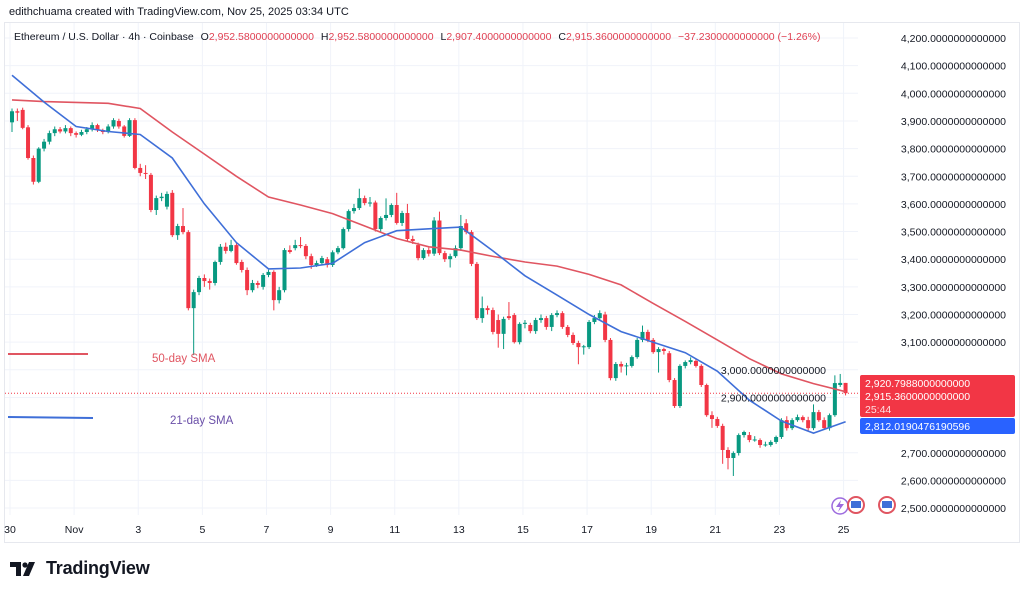 Image resolution: width=1024 pixels, height=595 pixels. I want to click on open-value: 2,952.5800000000000, so click(261, 37).